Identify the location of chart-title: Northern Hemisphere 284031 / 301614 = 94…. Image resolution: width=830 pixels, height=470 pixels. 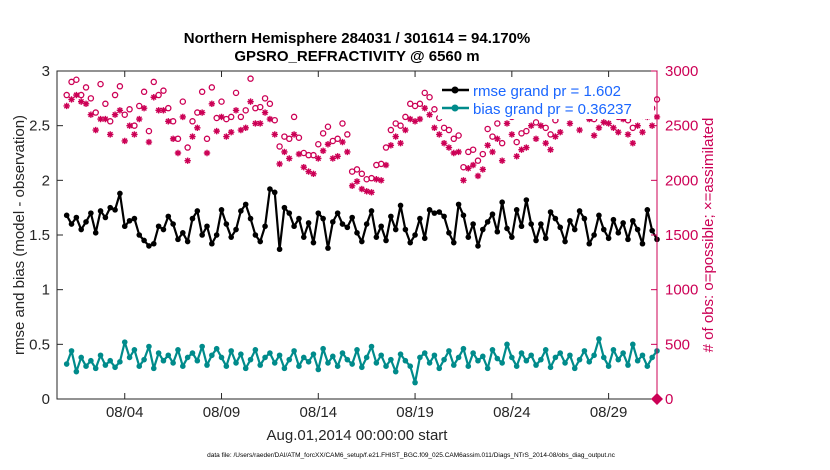
(357, 38).